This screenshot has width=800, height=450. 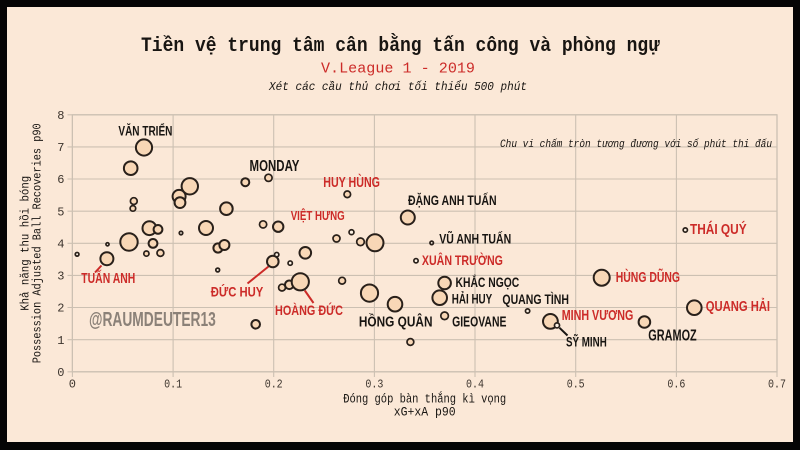 What do you see at coordinates (60, 309) in the screenshot?
I see `svg-text: 2` at bounding box center [60, 309].